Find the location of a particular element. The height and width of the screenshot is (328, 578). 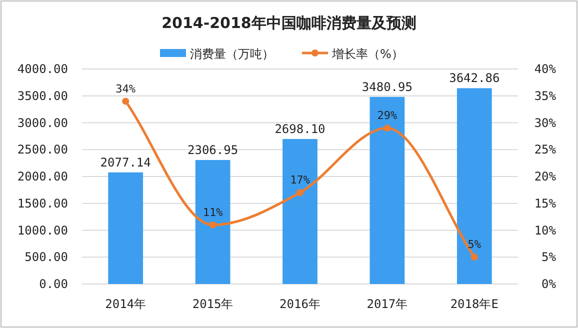

y2-tick-label: 25% is located at coordinates (545, 149).